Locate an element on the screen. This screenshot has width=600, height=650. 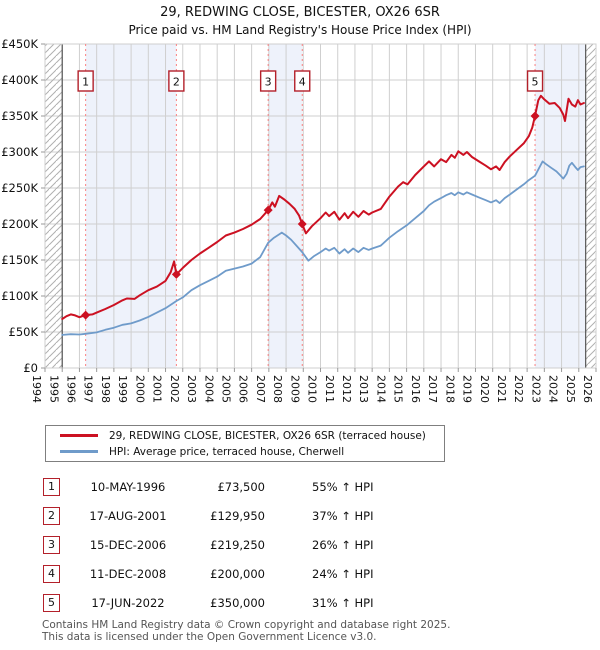
y-tick-label: £100K is located at coordinates (19, 296).